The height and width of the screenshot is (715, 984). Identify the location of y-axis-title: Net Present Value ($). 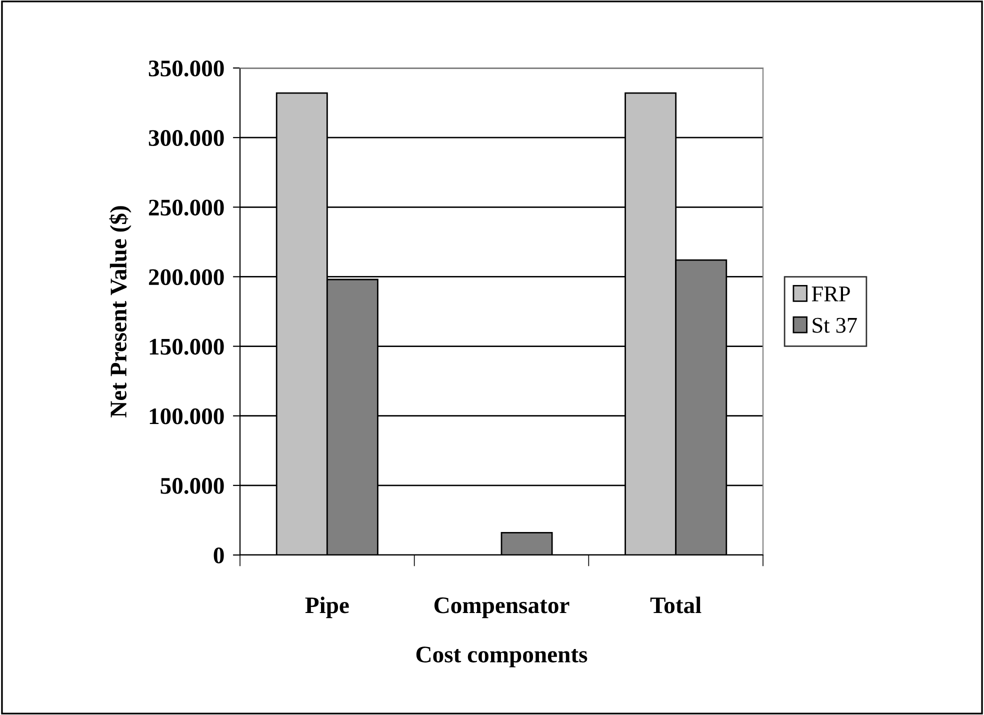
(120, 312).